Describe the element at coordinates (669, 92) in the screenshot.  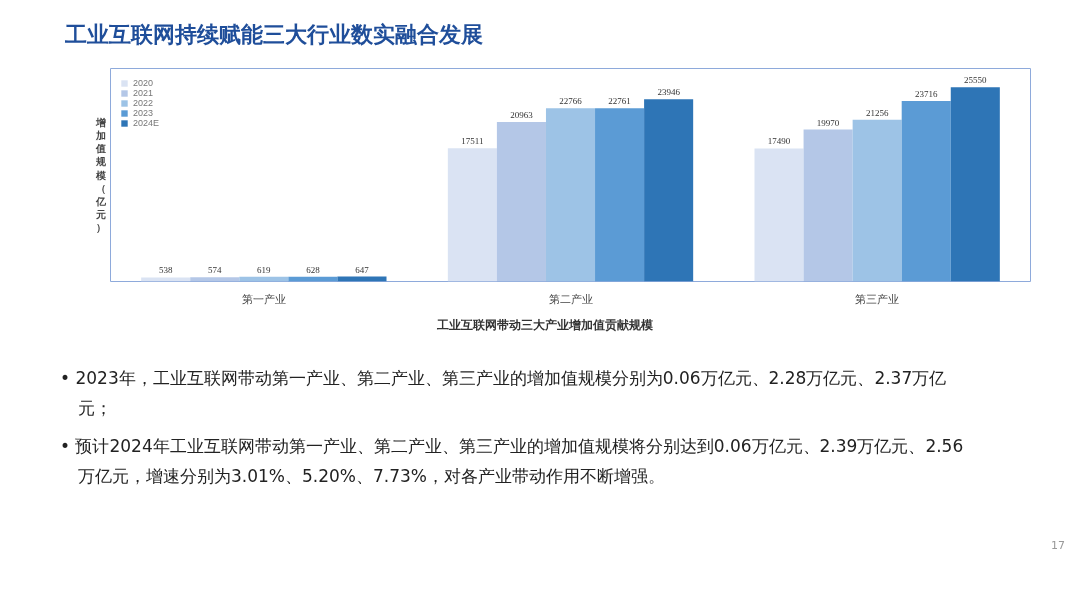
I see `data-label: 23946` at that location.